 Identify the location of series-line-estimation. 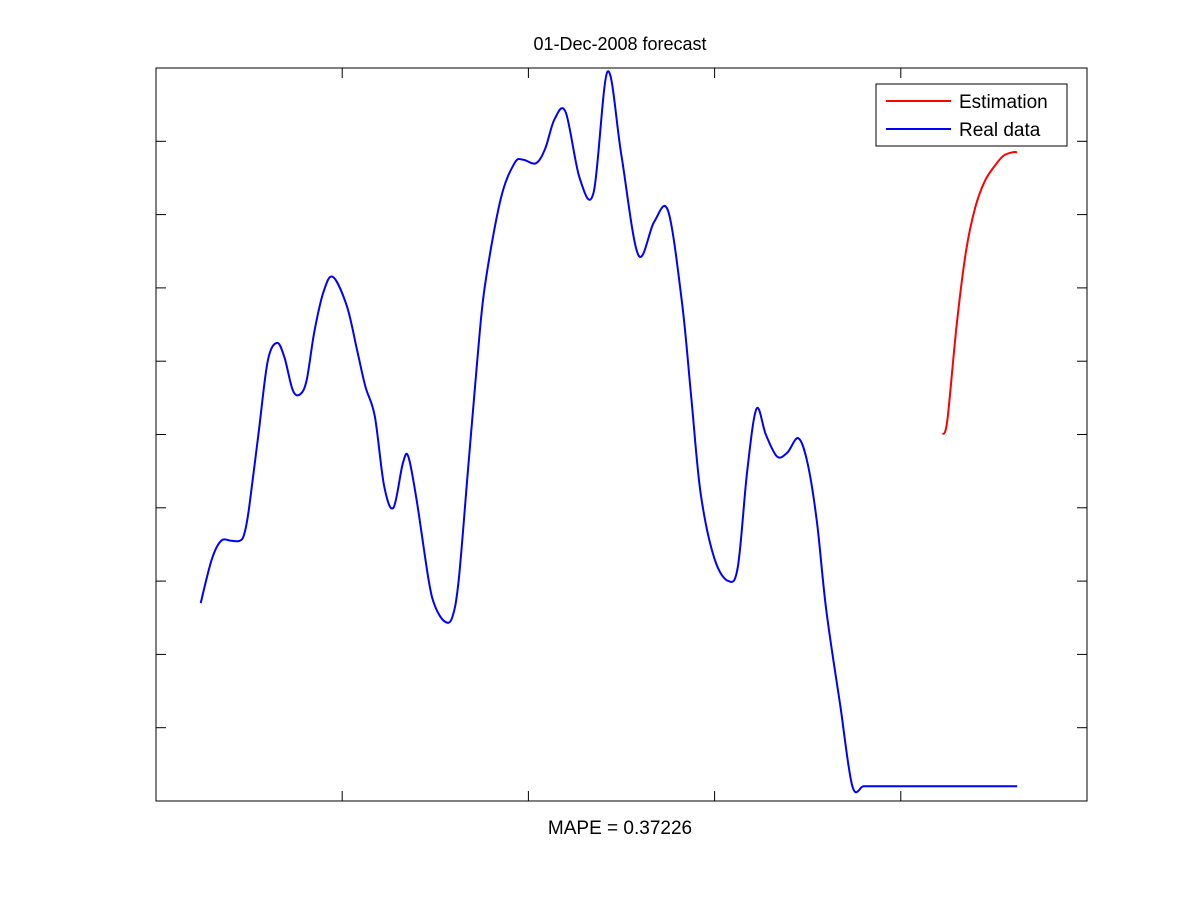
(979, 293).